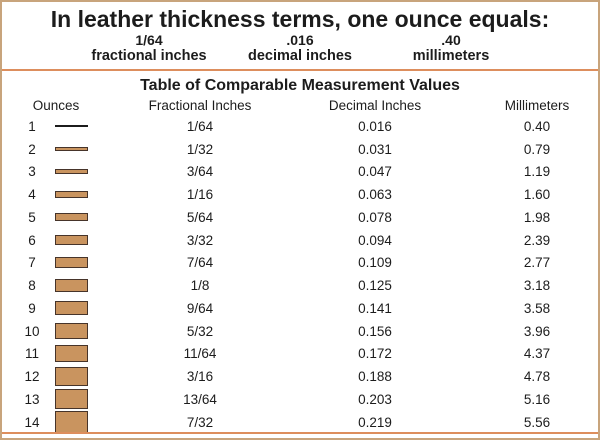 This screenshot has width=600, height=440. I want to click on ounce-value: 8, so click(32, 286).